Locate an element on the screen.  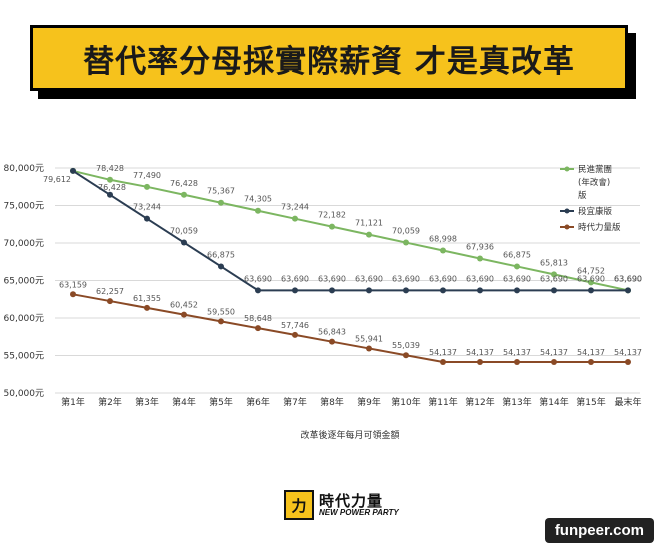
site-watermark: funpeer.com is located at coordinates (599, 530).